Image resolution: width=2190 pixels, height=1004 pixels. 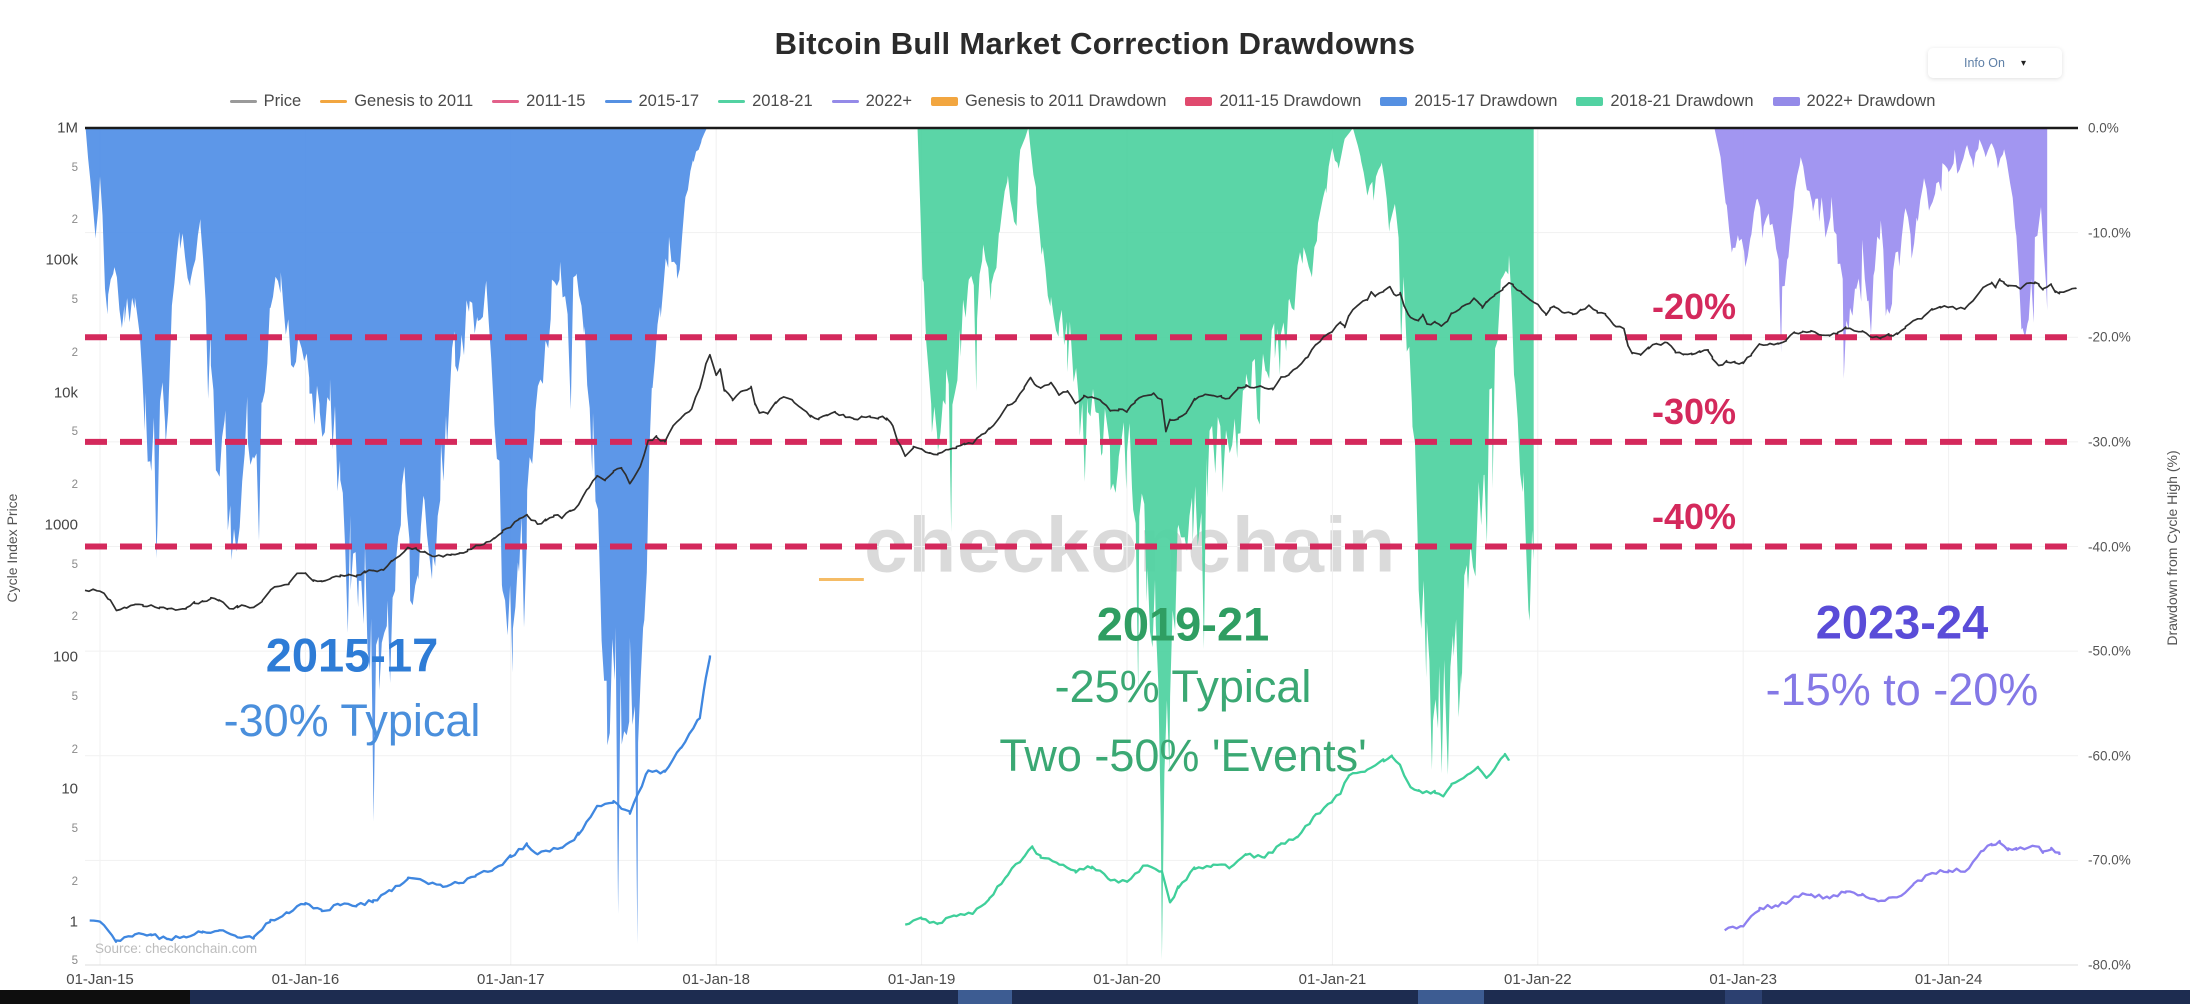 What do you see at coordinates (2109, 546) in the screenshot?
I see `right-axis-tick: -40.0%` at bounding box center [2109, 546].